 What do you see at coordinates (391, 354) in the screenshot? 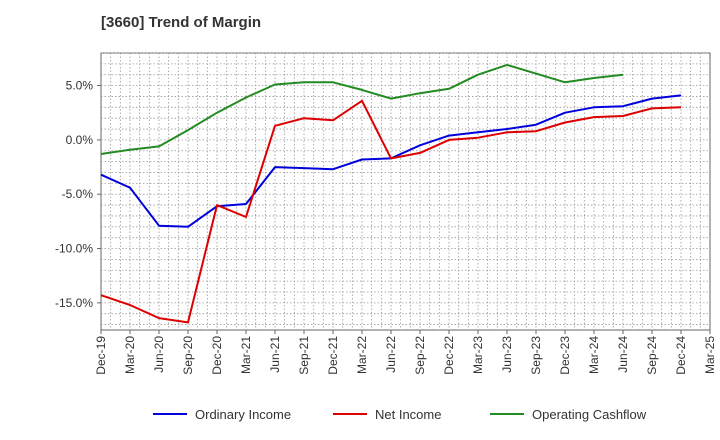
I see `x-tick-label: Jun-22` at bounding box center [391, 354].